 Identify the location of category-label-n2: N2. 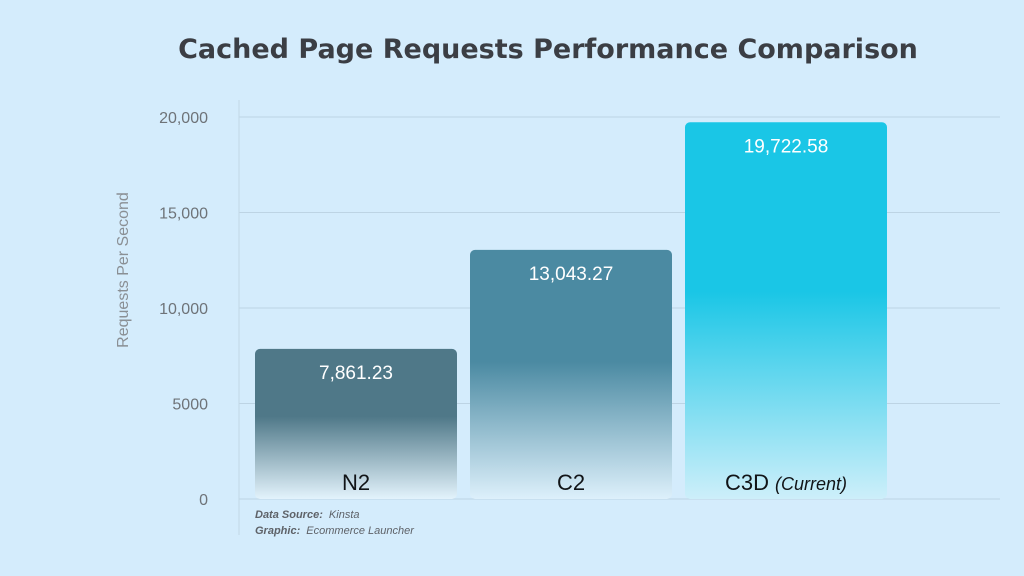
(356, 482).